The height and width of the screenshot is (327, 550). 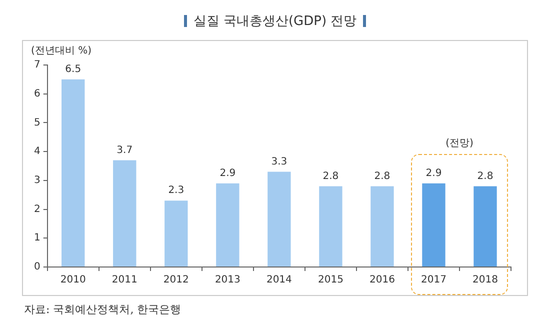 What do you see at coordinates (125, 280) in the screenshot?
I see `x-tick-label: 2011` at bounding box center [125, 280].